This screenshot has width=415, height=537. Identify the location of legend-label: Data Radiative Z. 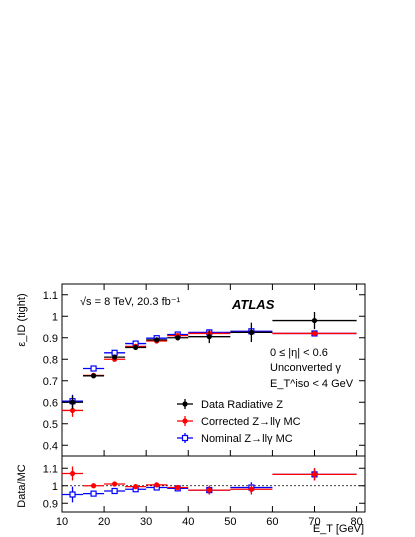
(242, 405).